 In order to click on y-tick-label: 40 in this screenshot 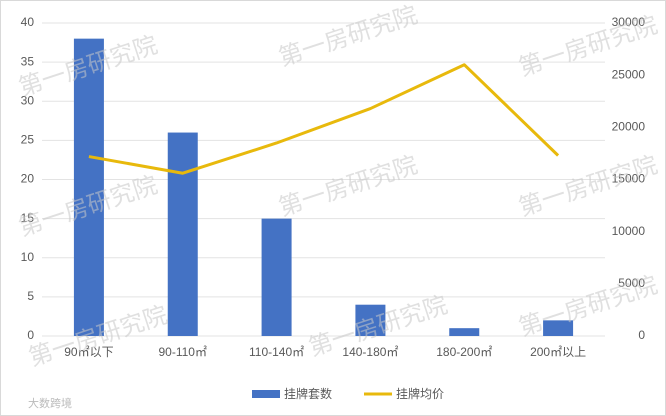, I will do `click(28, 22)`.